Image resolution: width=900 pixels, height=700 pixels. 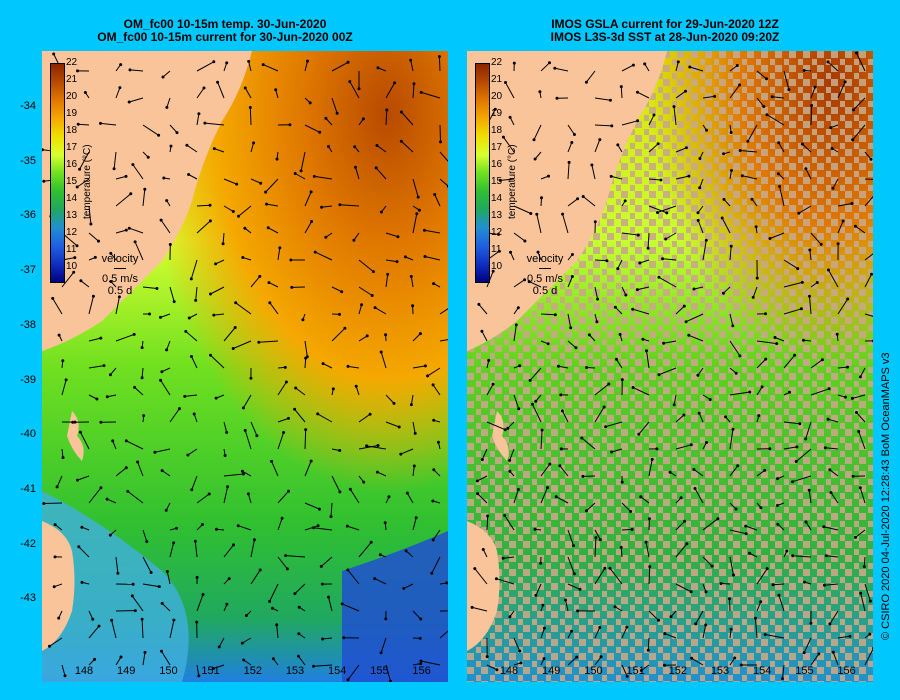 I want to click on right-colorbar-axis-label: temperature (°C), so click(x=512, y=181).